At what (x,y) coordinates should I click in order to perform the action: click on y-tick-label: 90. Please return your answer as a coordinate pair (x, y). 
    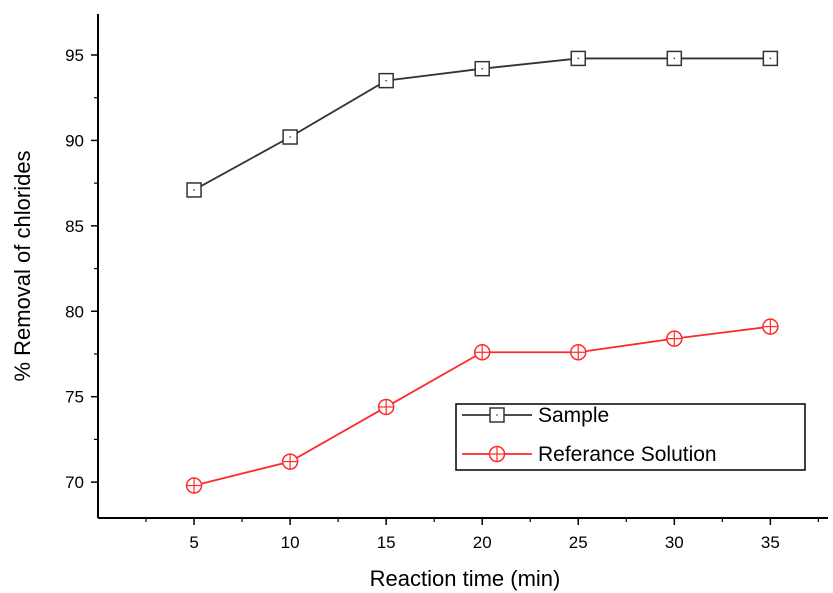
    Looking at the image, I should click on (74, 140).